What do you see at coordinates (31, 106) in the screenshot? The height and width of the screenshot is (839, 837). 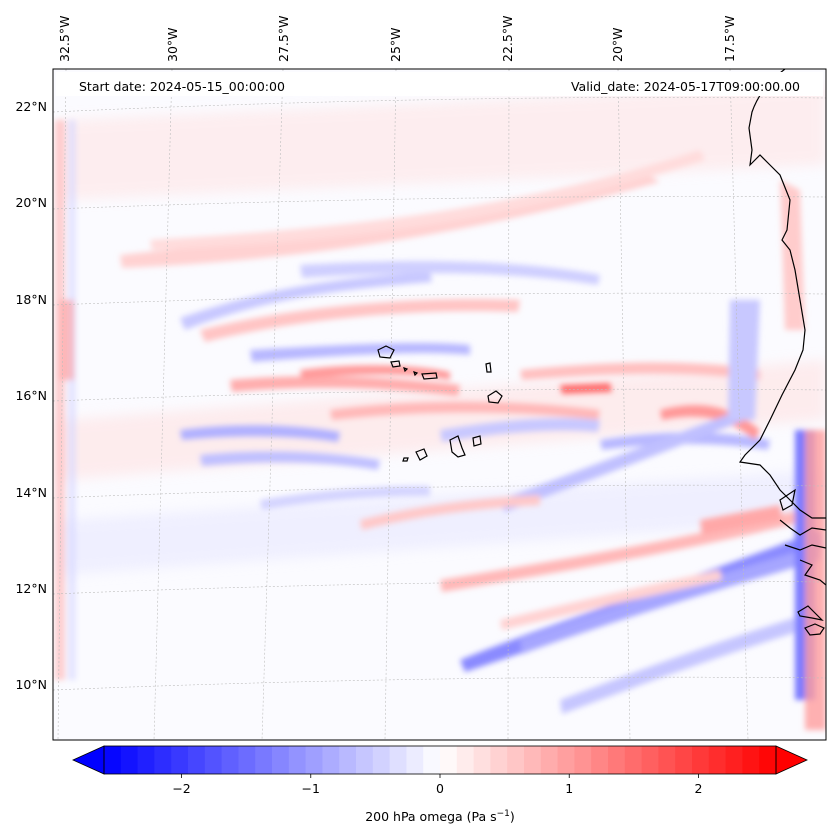 I see `lat-label-22n: 22°N` at bounding box center [31, 106].